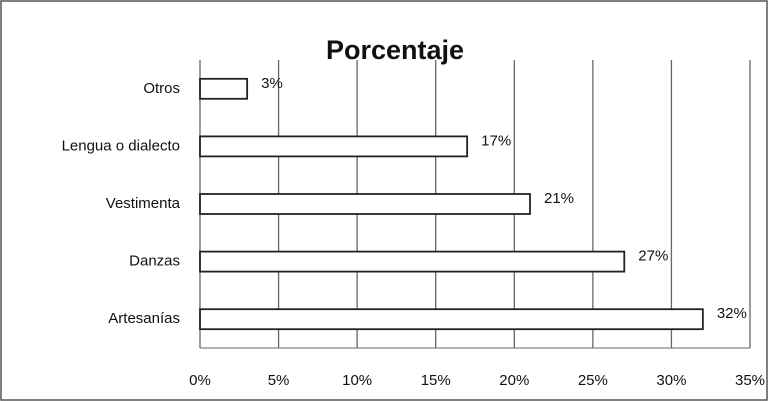 The width and height of the screenshot is (768, 401). Describe the element at coordinates (496, 140) in the screenshot. I see `value-label: 17%` at that location.